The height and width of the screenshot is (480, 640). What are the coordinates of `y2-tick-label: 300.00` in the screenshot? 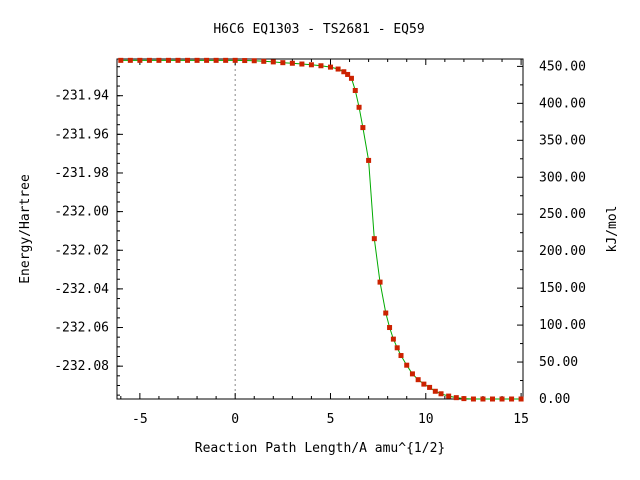 It's located at (562, 177).